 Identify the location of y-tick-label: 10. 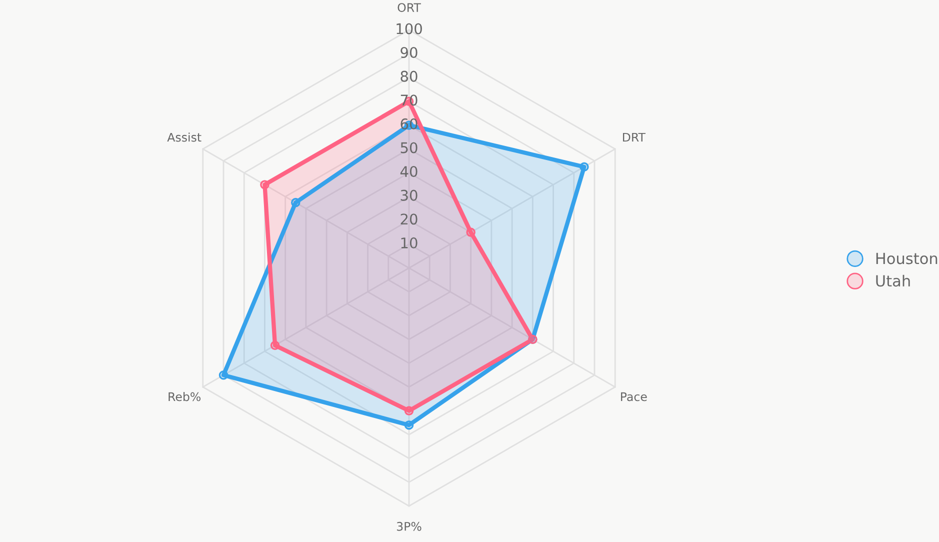
(409, 242).